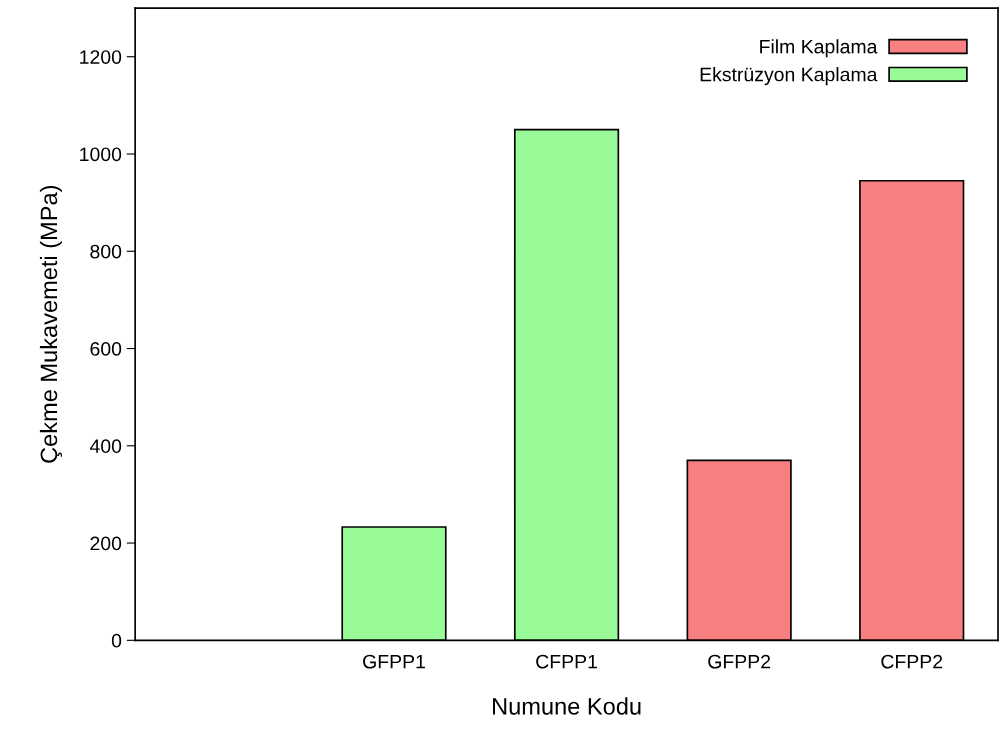 This screenshot has height=736, width=1001. Describe the element at coordinates (116, 640) in the screenshot. I see `y-tick-label: 0` at that location.